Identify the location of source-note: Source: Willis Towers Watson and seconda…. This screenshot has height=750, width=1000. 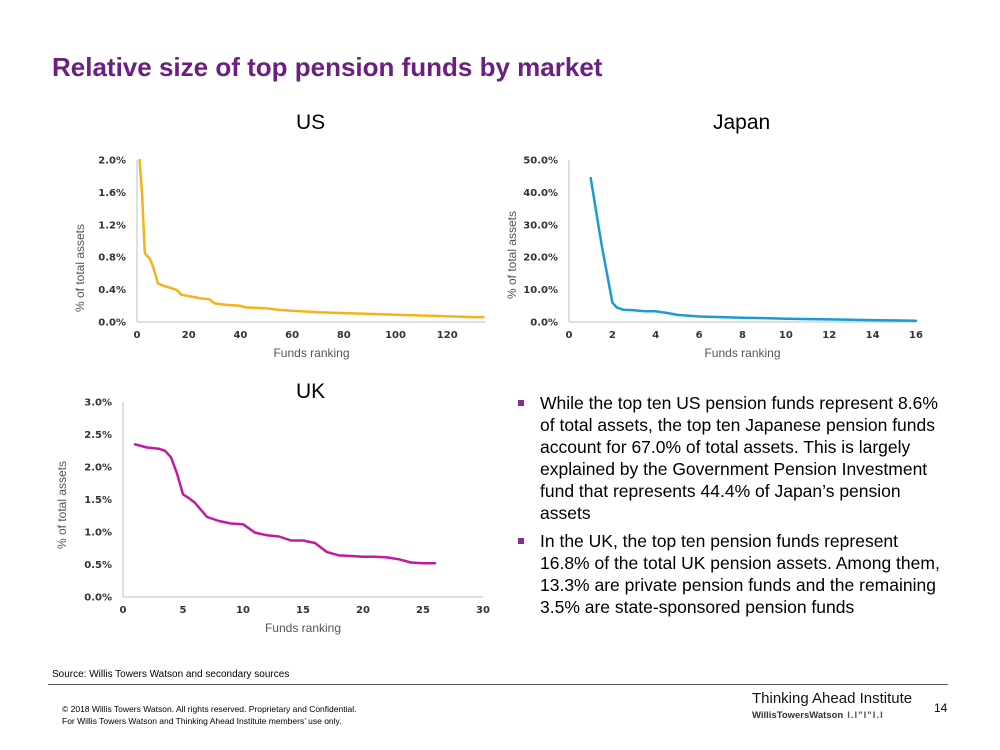
(171, 674).